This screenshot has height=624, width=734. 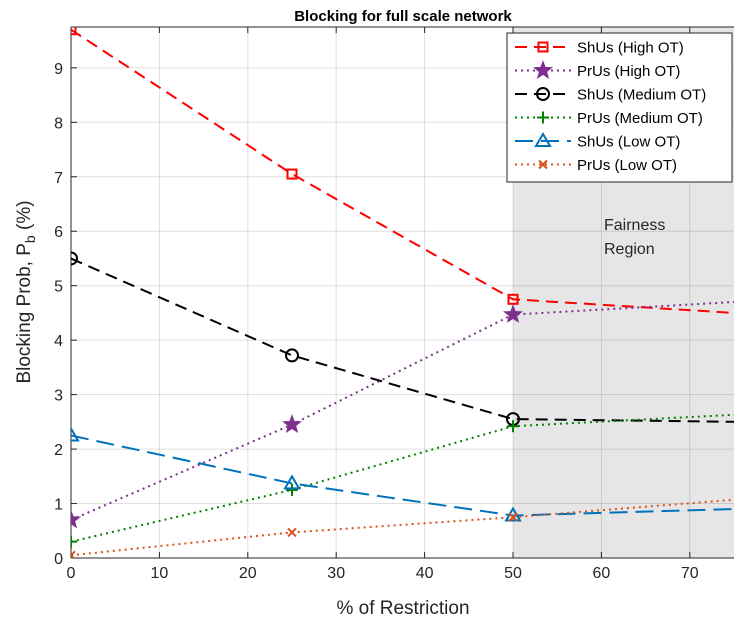 I want to click on y-tick-label: 4, so click(x=58, y=341).